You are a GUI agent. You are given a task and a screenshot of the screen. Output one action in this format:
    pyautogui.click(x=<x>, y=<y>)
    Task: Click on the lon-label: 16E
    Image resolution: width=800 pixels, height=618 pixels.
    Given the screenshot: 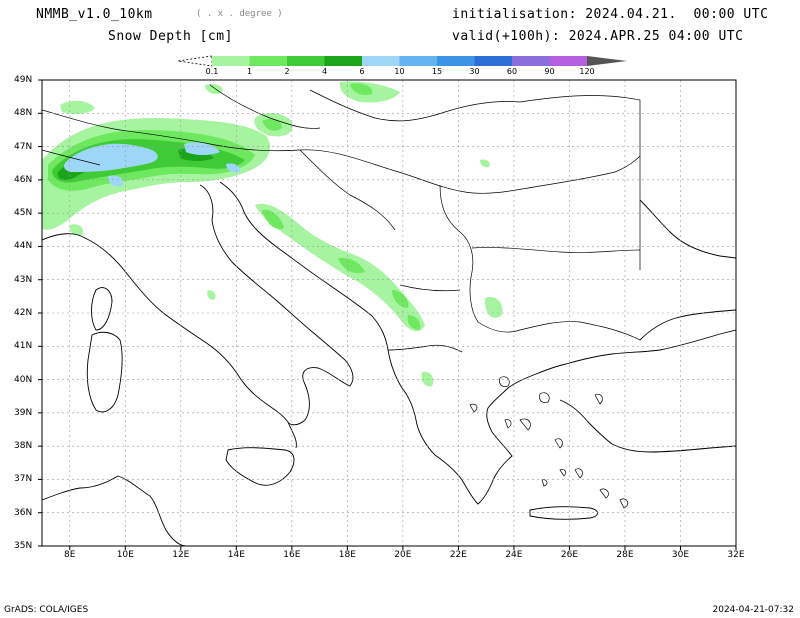 What is the action you would take?
    pyautogui.click(x=292, y=555)
    